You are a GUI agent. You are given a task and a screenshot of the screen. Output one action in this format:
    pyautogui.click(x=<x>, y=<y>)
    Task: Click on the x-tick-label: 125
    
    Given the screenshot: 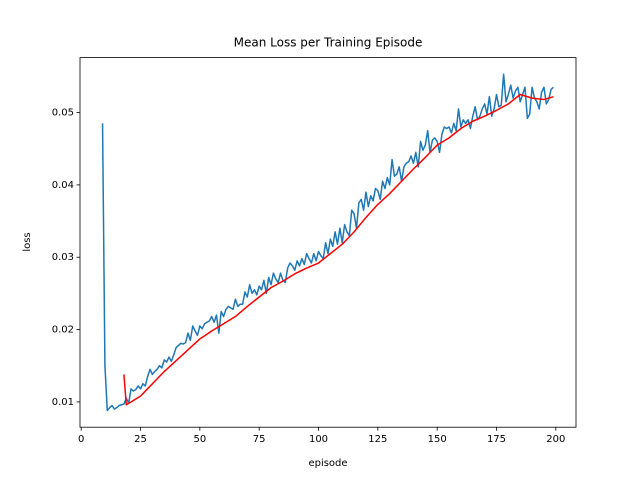 What is the action you would take?
    pyautogui.click(x=377, y=439)
    